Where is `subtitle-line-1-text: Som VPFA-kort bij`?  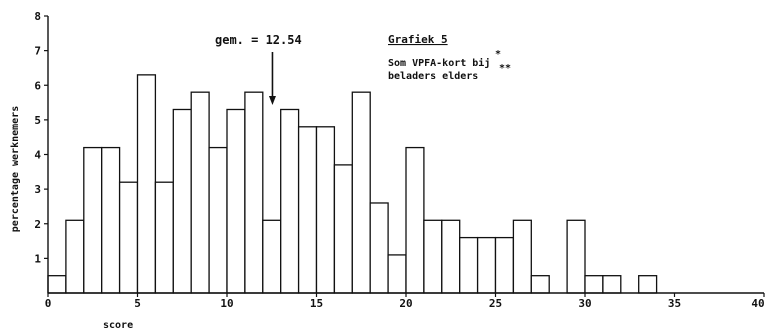 subtitle-line-1-text: Som VPFA-kort bij is located at coordinates (439, 63).